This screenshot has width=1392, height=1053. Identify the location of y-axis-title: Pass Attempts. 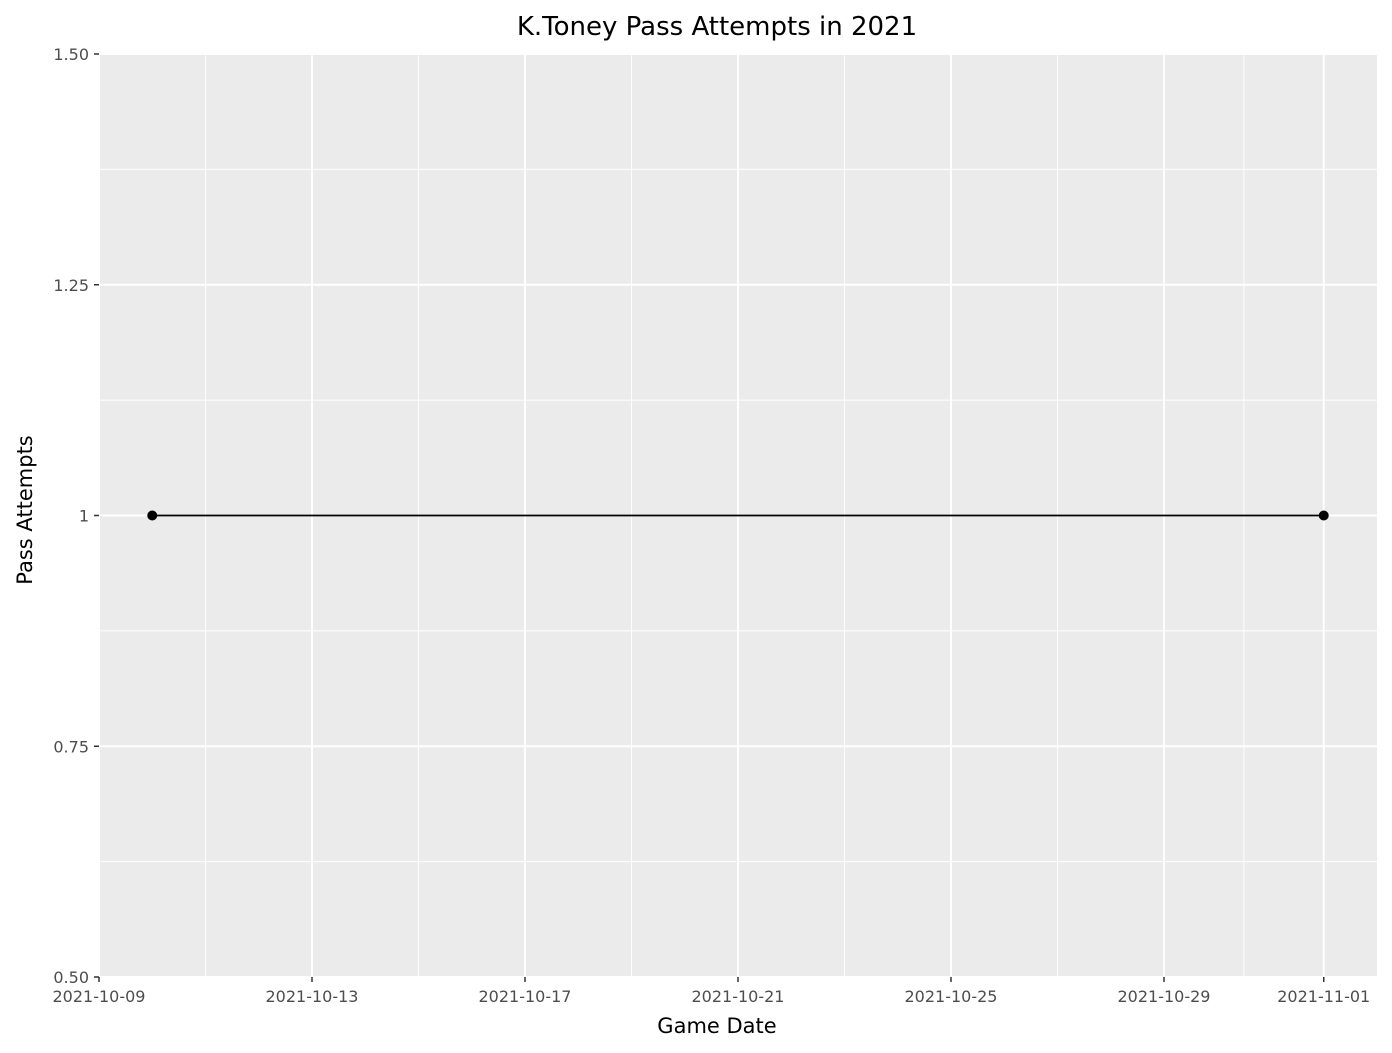
(25, 510).